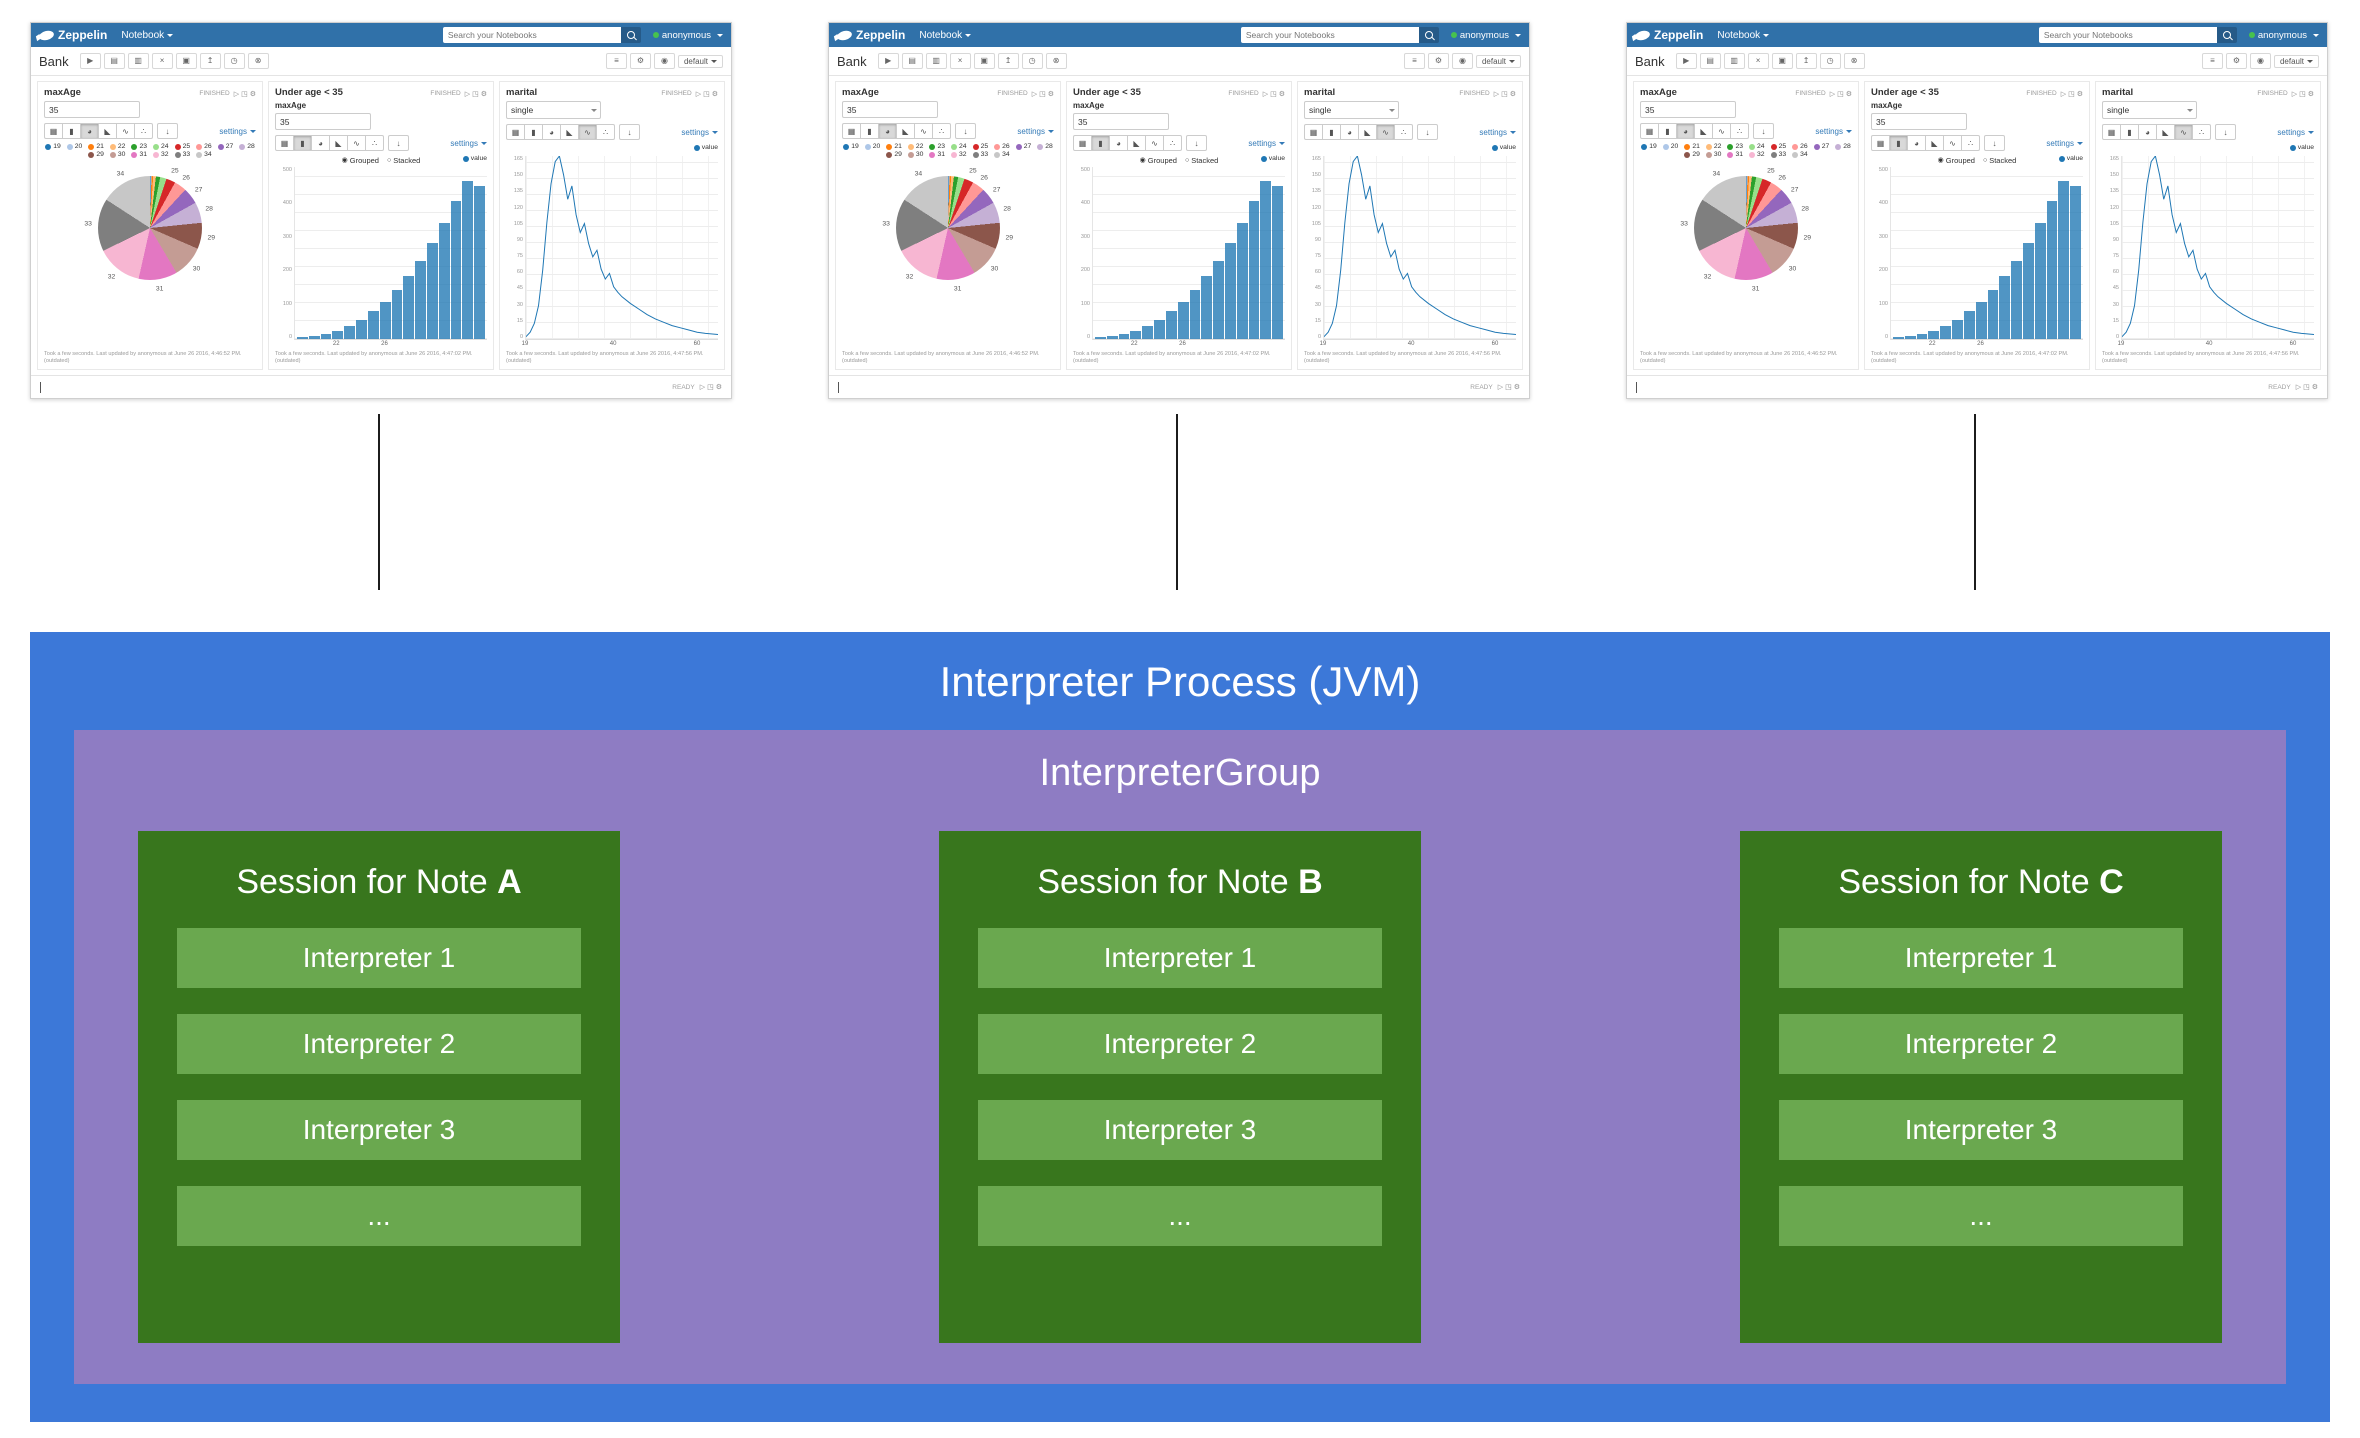  What do you see at coordinates (96, 146) in the screenshot?
I see `legend-item: 21` at bounding box center [96, 146].